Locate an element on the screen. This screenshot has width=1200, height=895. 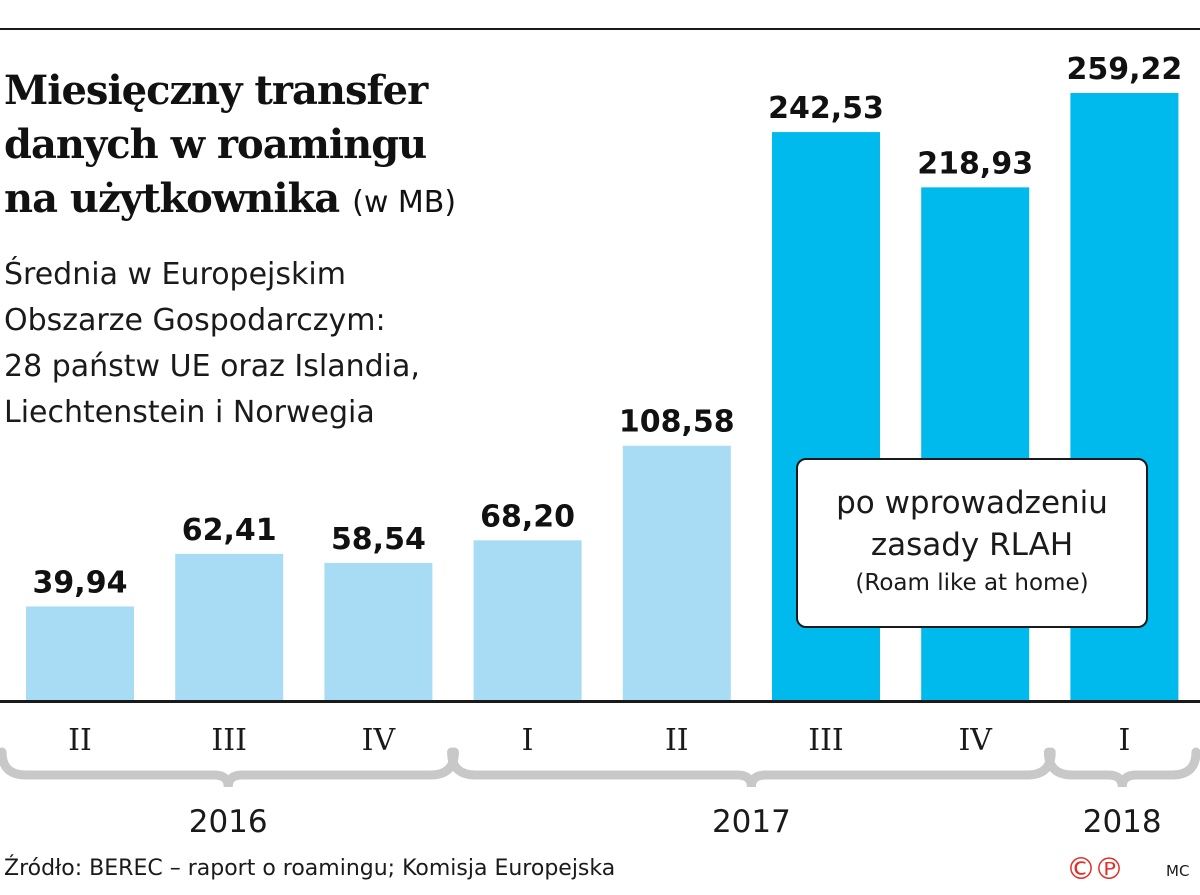
year-label-2017: 2017 is located at coordinates (751, 822).